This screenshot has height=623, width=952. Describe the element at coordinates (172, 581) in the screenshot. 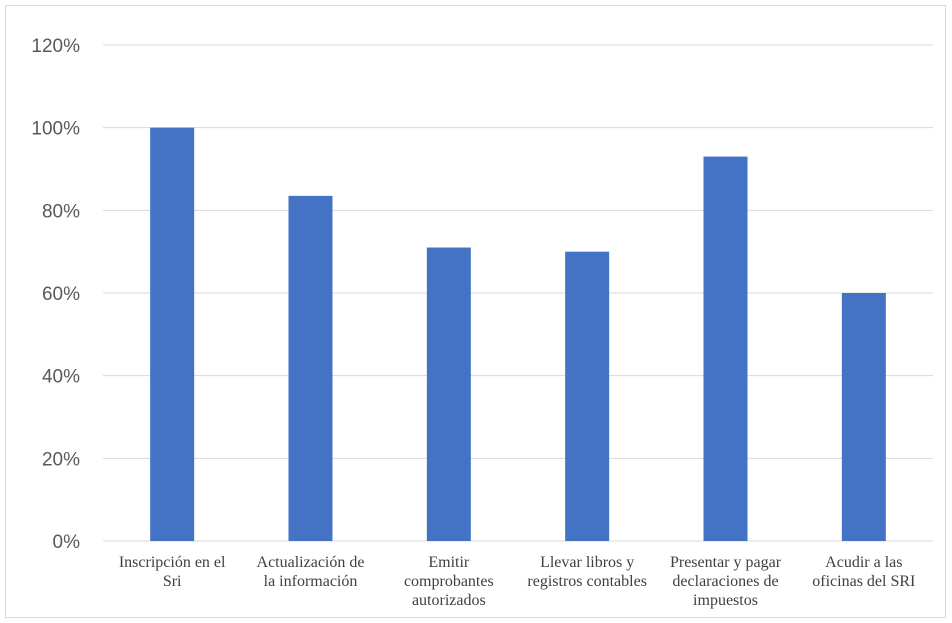

I see `x-tick-label-line: Sri` at that location.